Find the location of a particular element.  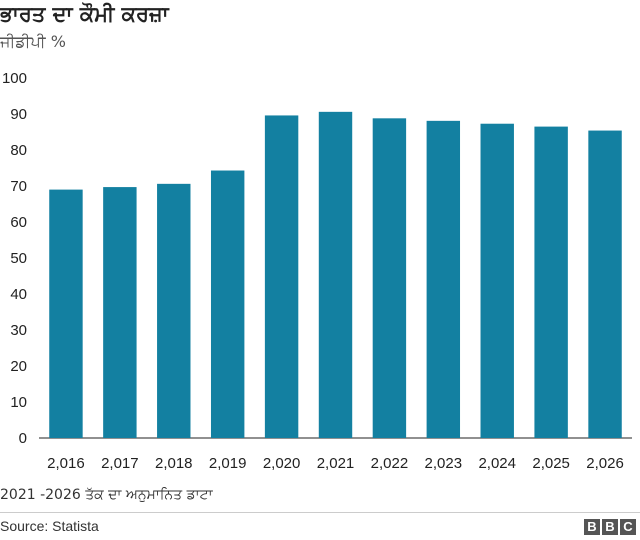

x-tick-label: 2,026 is located at coordinates (605, 463).